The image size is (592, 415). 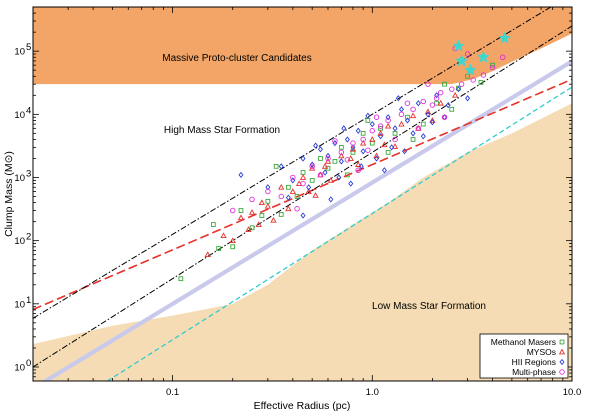 I want to click on y-tick-label-exponent: 1, so click(x=28, y=300).